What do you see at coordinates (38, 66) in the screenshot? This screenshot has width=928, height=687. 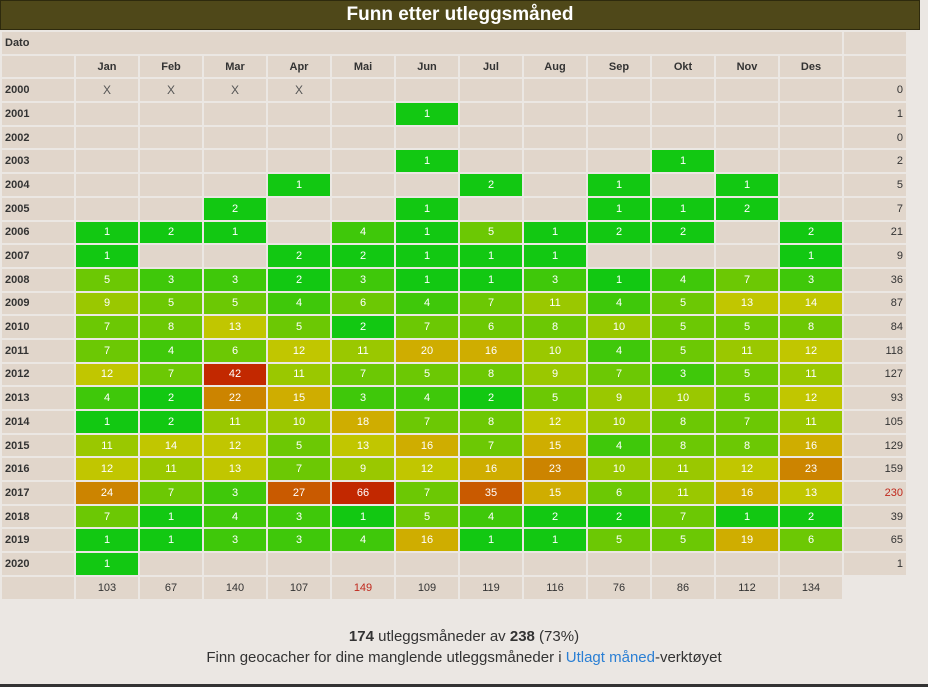 I see `header-corner` at bounding box center [38, 66].